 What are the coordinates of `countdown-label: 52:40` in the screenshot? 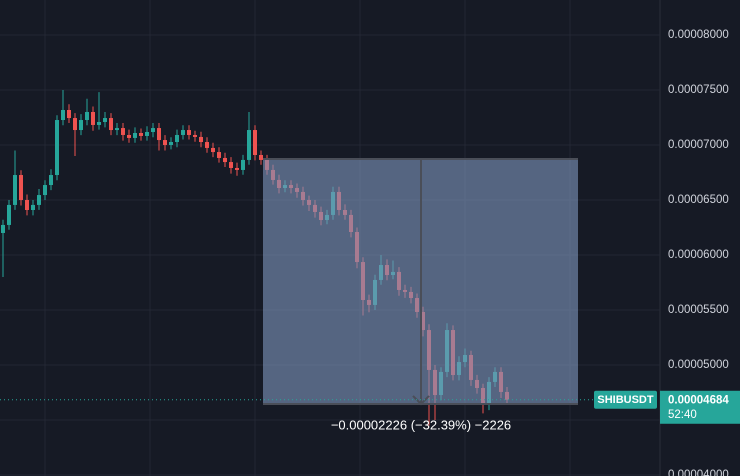 It's located at (682, 415).